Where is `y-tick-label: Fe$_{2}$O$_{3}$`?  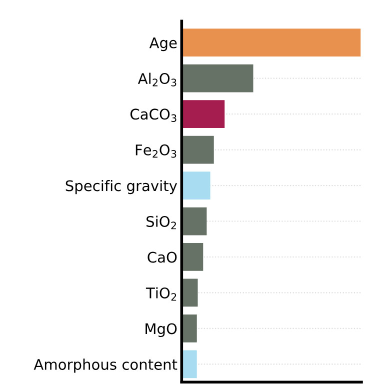 y-tick-label: Fe$_{2}$O$_{3}$ is located at coordinates (156, 151).